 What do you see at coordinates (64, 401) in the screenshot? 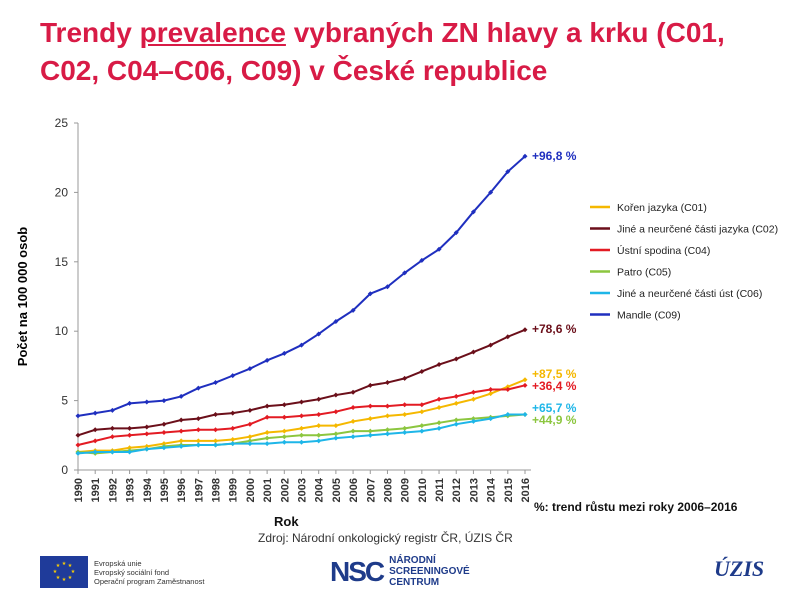
I see `y-tick-label: 5` at bounding box center [64, 401].